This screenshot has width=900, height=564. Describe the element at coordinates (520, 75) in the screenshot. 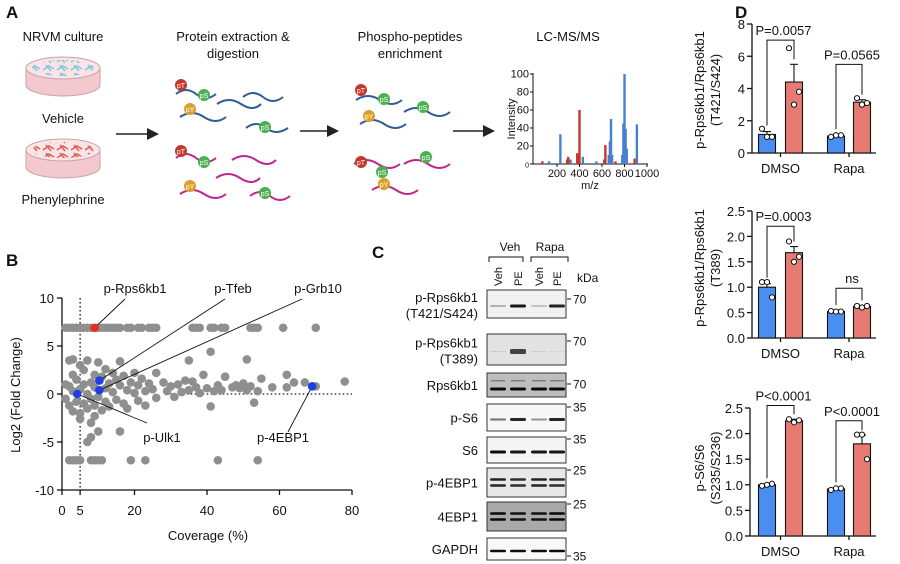

I see `spectrum-y-tick-label: 100` at that location.